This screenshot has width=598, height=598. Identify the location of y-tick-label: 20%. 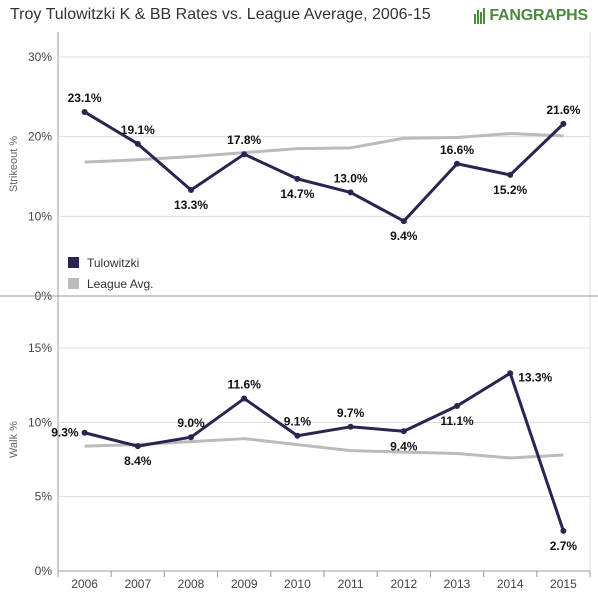
(40, 137).